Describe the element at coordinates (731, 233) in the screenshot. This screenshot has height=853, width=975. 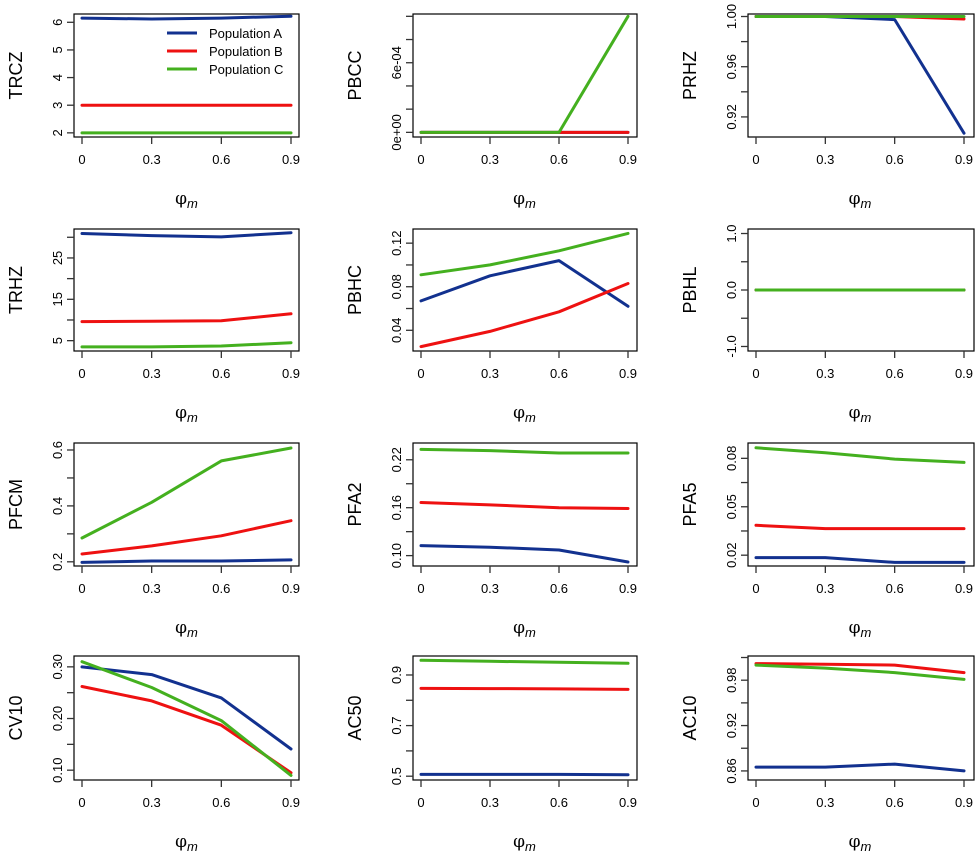
I see `y-tick-label: 1.0` at that location.